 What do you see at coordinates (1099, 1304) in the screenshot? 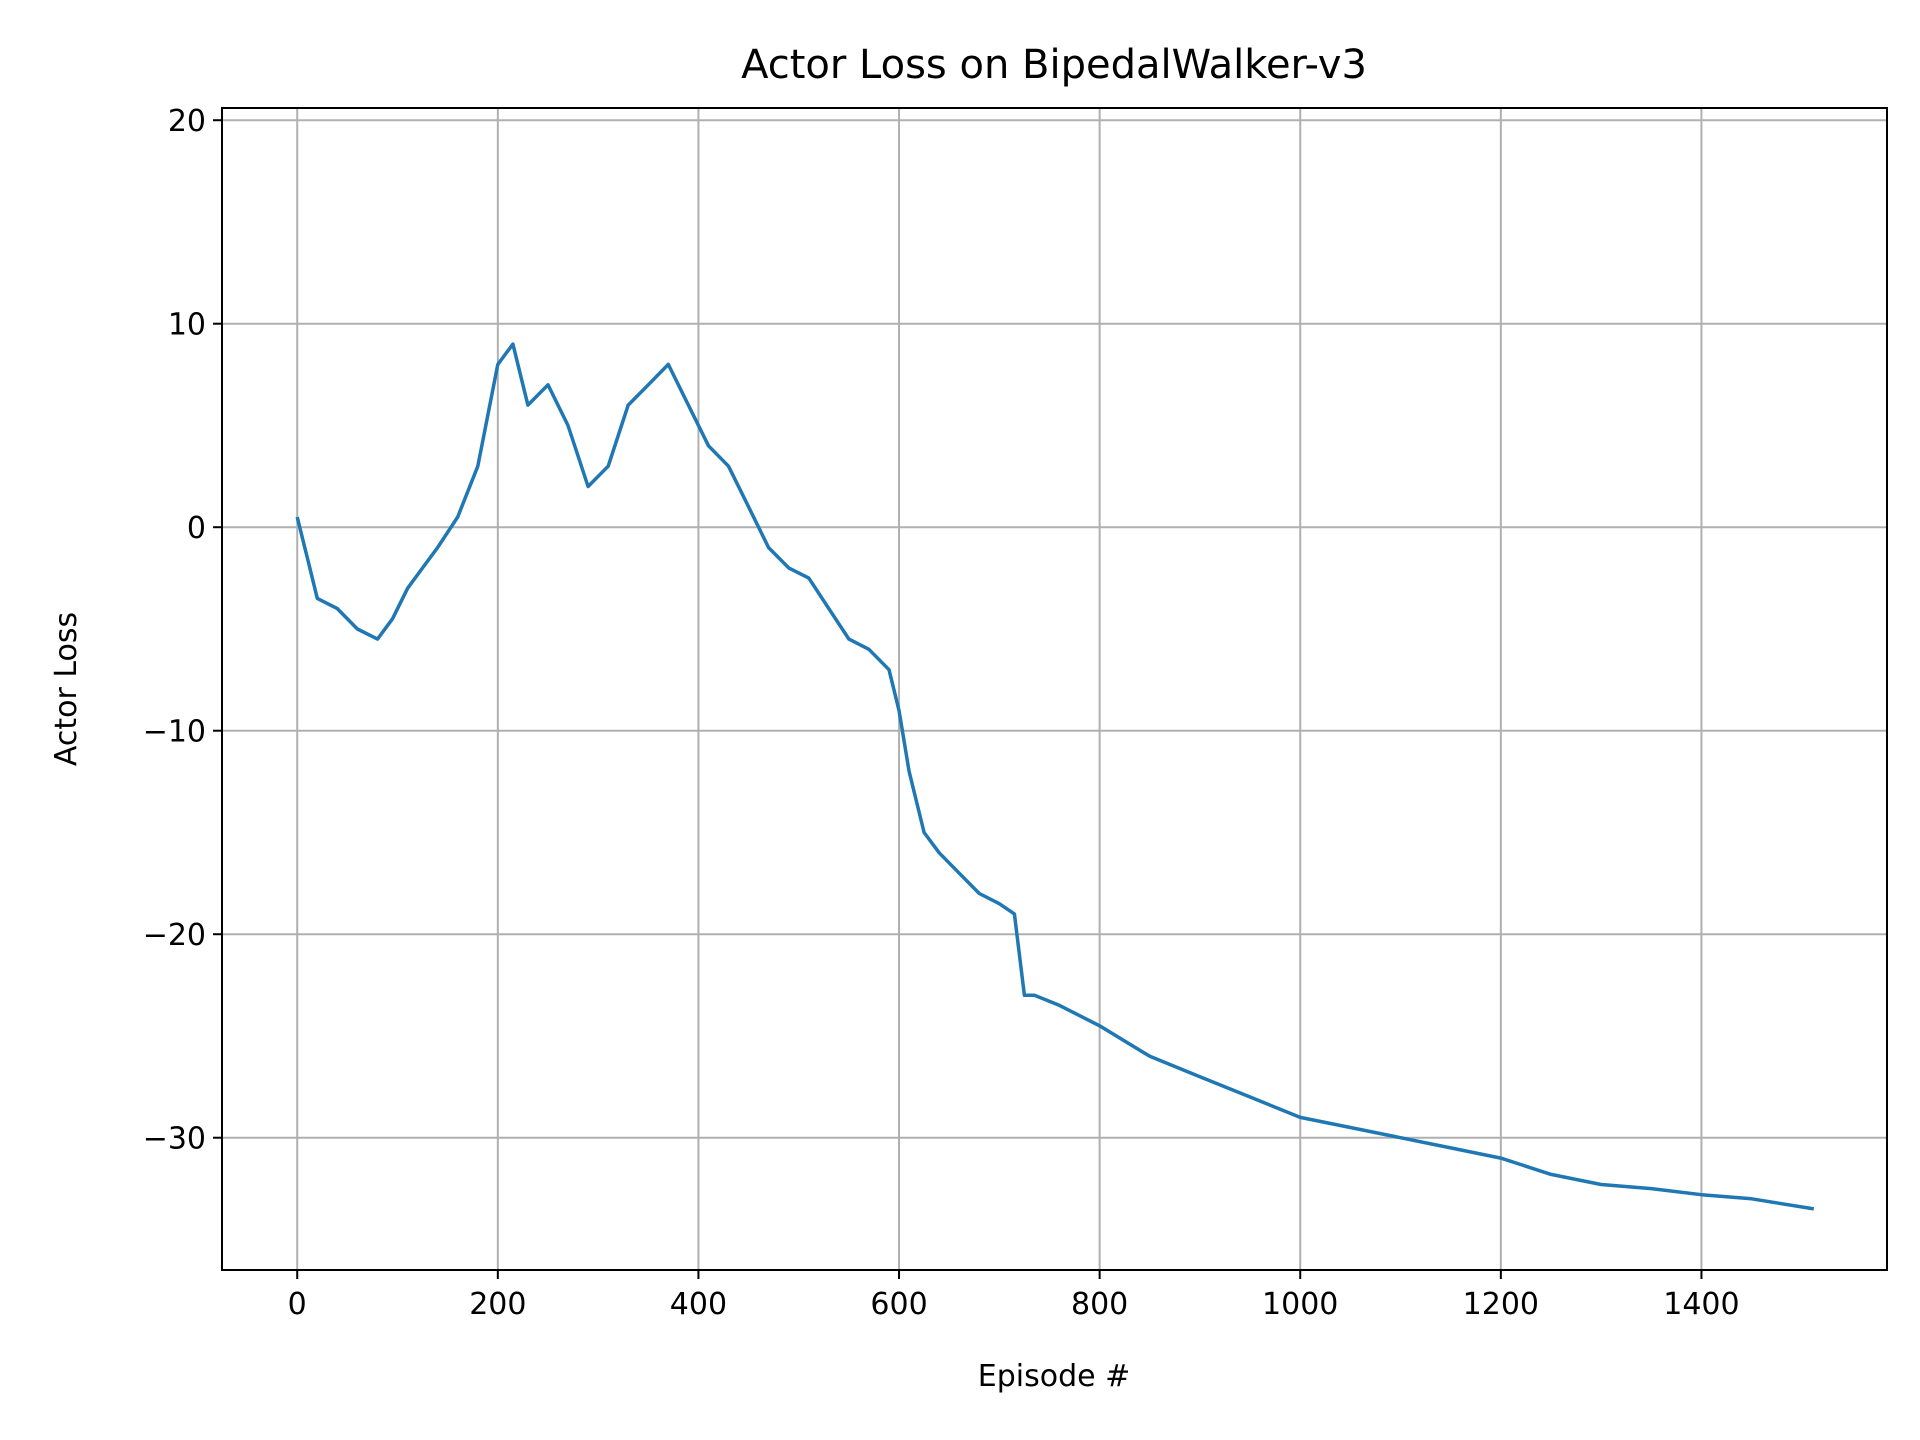
I see `x-tick-label: 800` at bounding box center [1099, 1304].